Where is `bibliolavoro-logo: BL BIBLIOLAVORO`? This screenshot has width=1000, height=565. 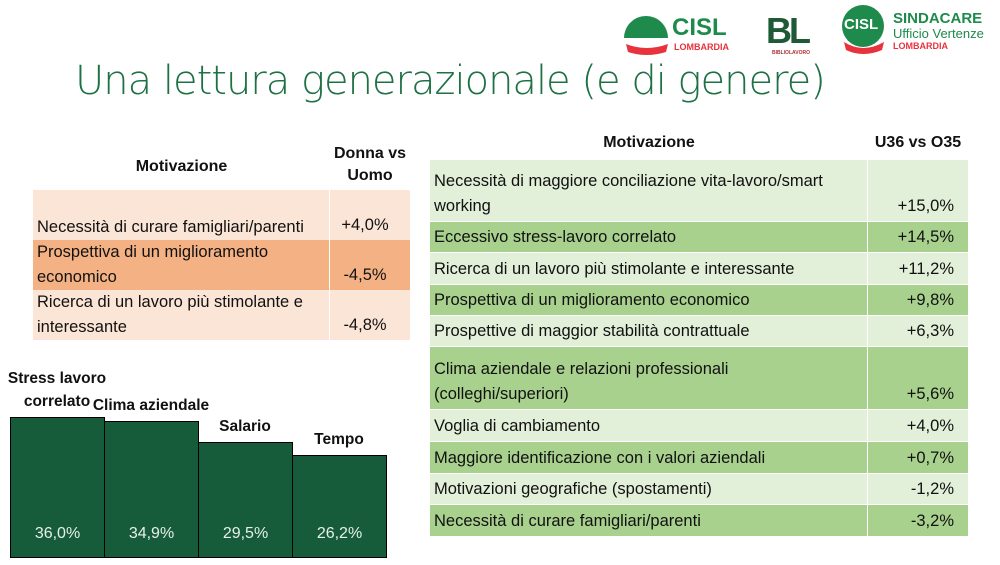 bibliolavoro-logo: BL BIBLIOLAVORO is located at coordinates (796, 35).